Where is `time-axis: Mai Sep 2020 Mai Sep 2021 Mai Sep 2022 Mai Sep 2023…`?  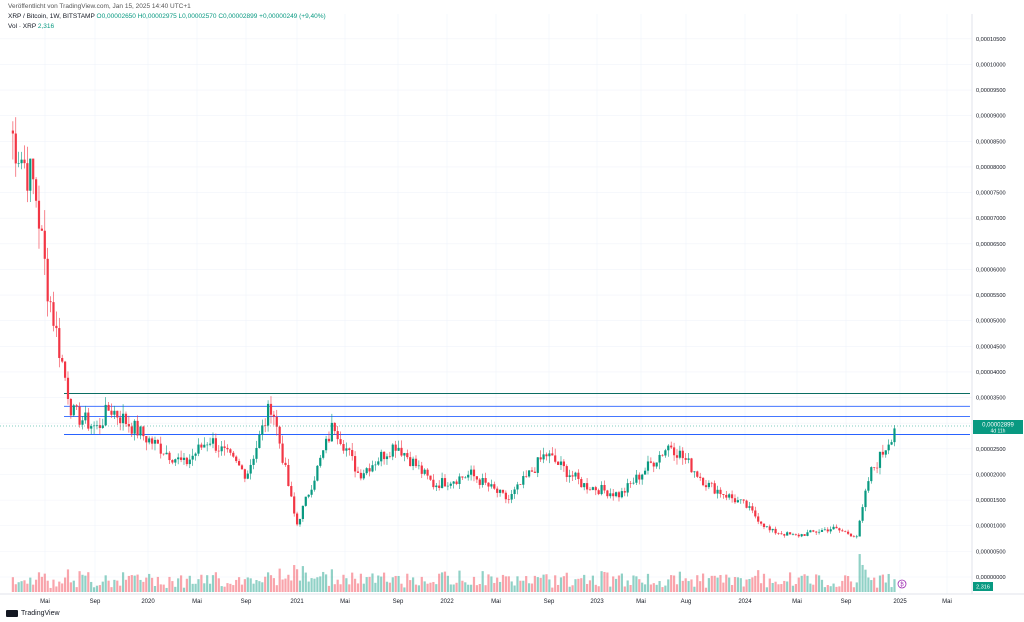
time-axis: Mai Sep 2020 Mai Sep 2021 Mai Sep 2022 Mai Sep 2023… is located at coordinates (496, 602).